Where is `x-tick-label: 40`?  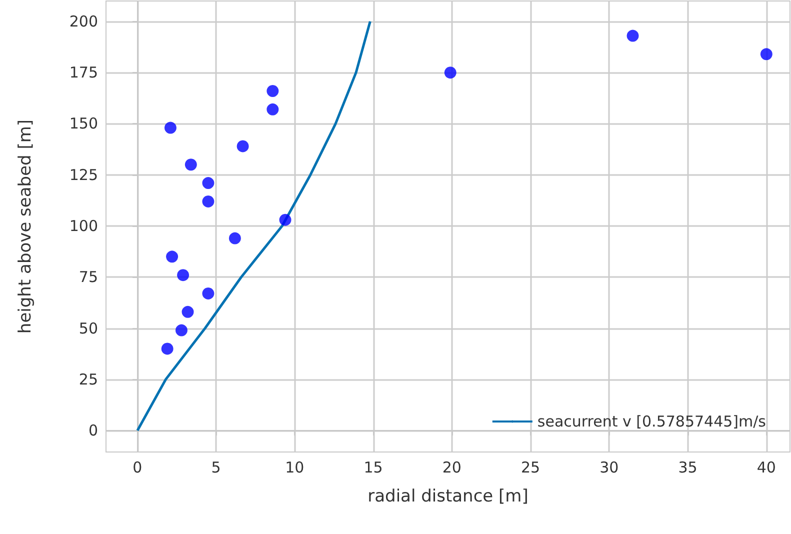
x-tick-label: 40 is located at coordinates (766, 467).